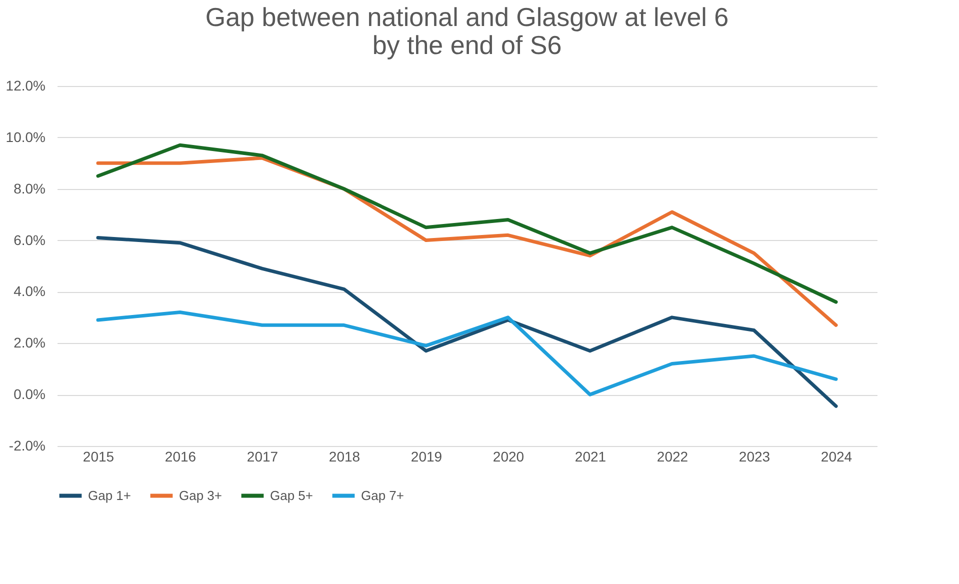 This screenshot has height=584, width=959. What do you see at coordinates (180, 456) in the screenshot?
I see `x-tick-label: 2016` at bounding box center [180, 456].